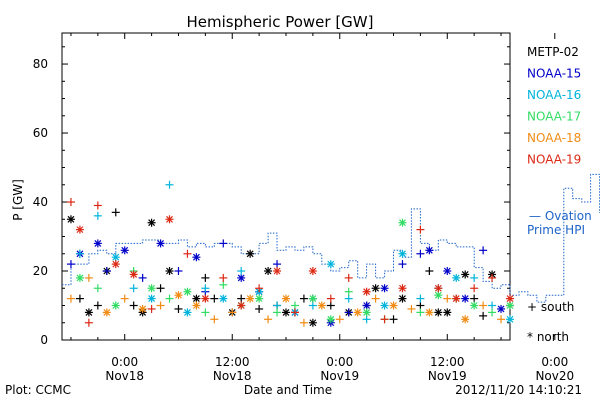 This screenshot has height=404, width=600. What do you see at coordinates (447, 376) in the screenshot?
I see `x-tick-date: Nov19` at bounding box center [447, 376].